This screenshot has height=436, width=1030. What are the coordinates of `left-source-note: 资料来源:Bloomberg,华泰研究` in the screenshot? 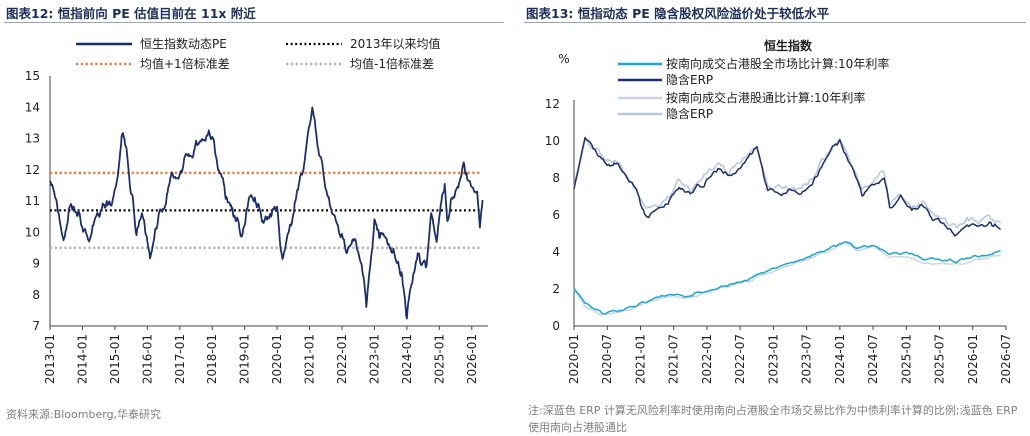 It's located at (84, 414).